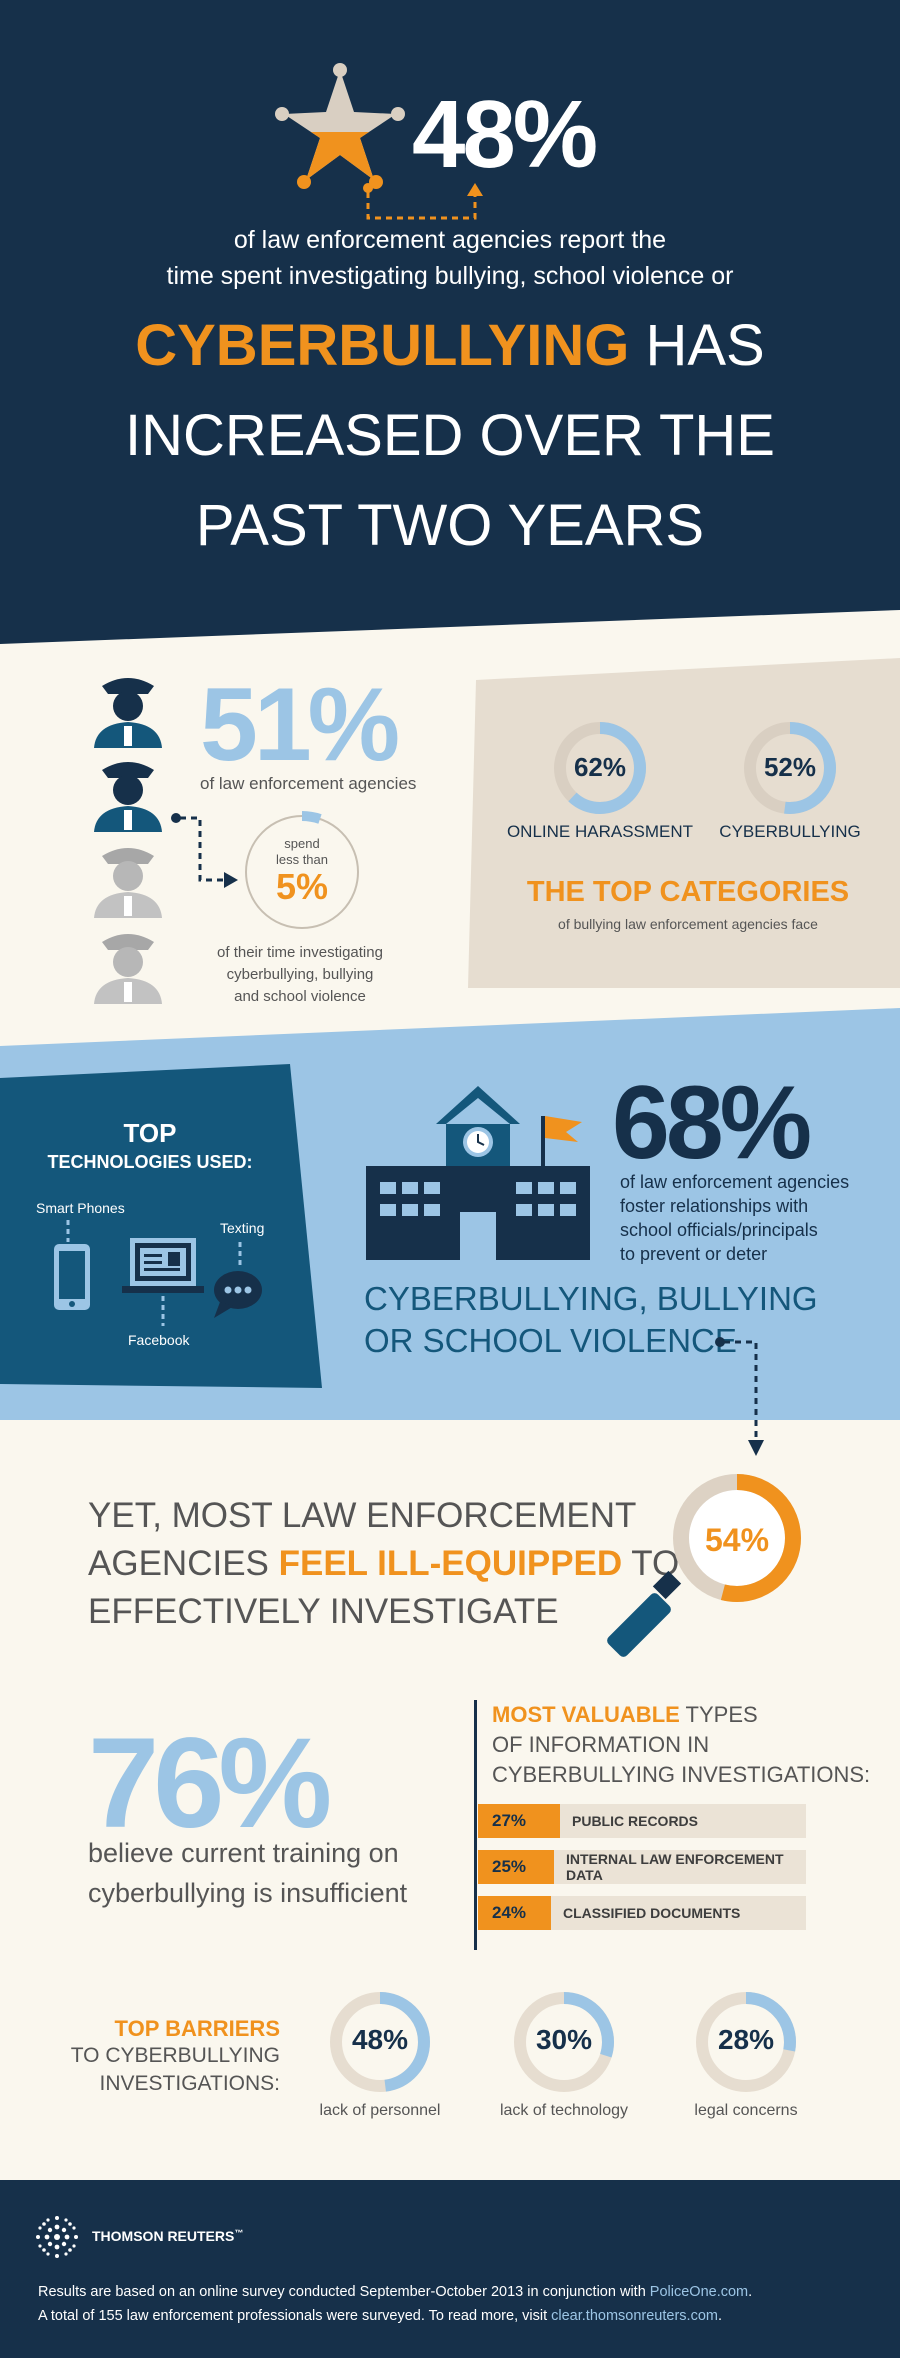 The height and width of the screenshot is (2358, 900). What do you see at coordinates (737, 1540) in the screenshot?
I see `equip-donut-label: 54%` at bounding box center [737, 1540].